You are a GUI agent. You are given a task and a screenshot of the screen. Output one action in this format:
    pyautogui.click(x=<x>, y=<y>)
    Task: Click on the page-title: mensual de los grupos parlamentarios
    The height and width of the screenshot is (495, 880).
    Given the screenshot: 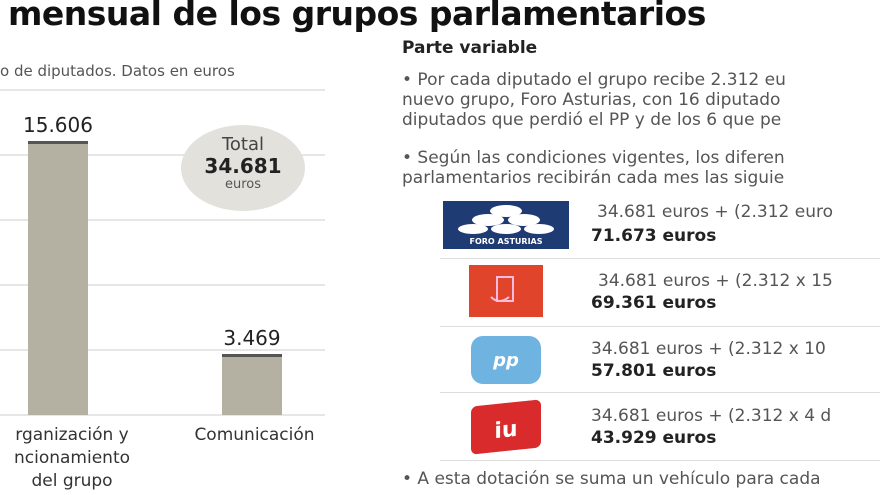 What is the action you would take?
    pyautogui.click(x=357, y=16)
    